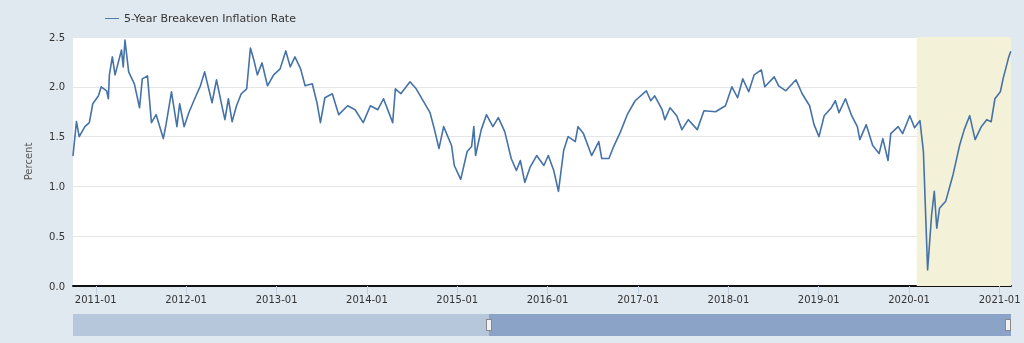  Describe the element at coordinates (728, 299) in the screenshot. I see `x-tick-label: 2018-01` at that location.